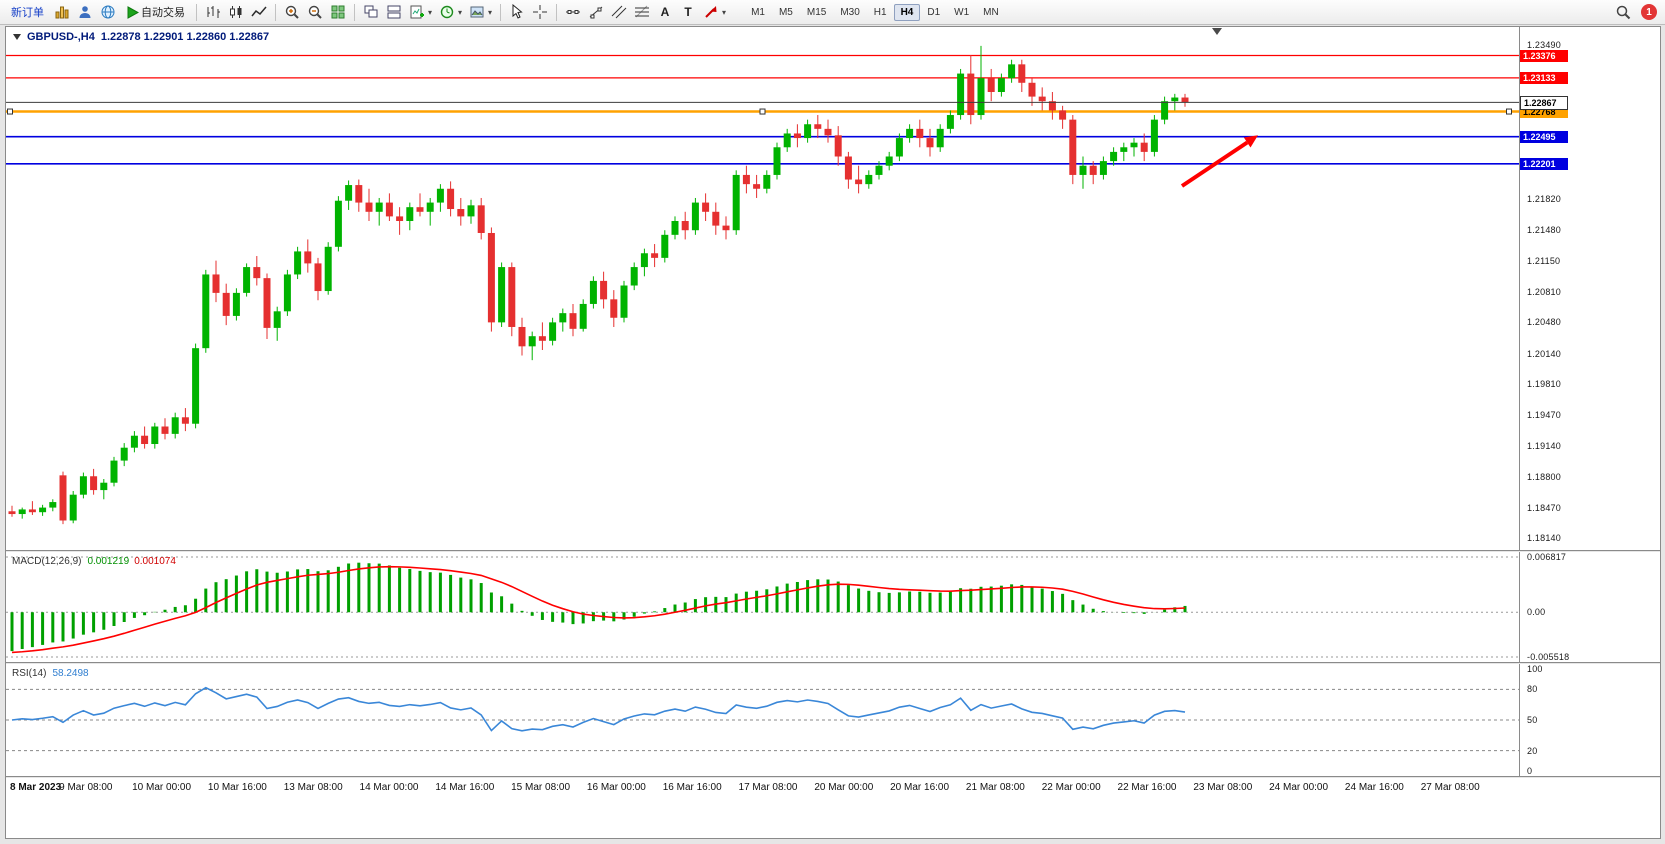  I want to click on tf-m15: M15, so click(816, 12).